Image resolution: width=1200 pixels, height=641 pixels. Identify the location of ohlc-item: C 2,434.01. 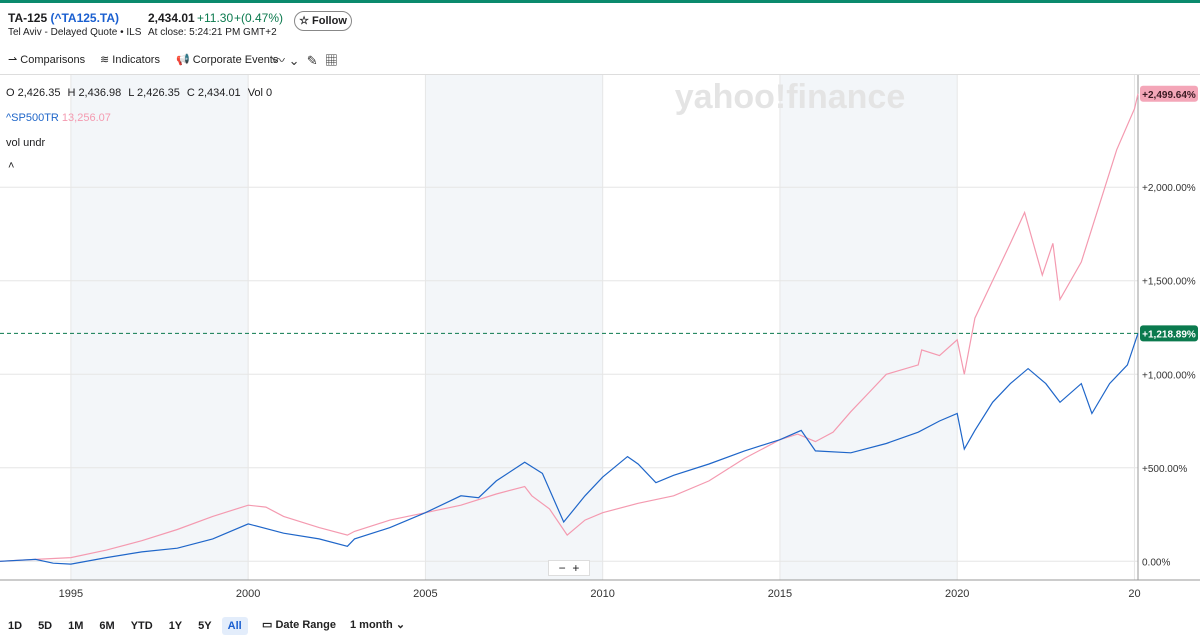
(213, 93).